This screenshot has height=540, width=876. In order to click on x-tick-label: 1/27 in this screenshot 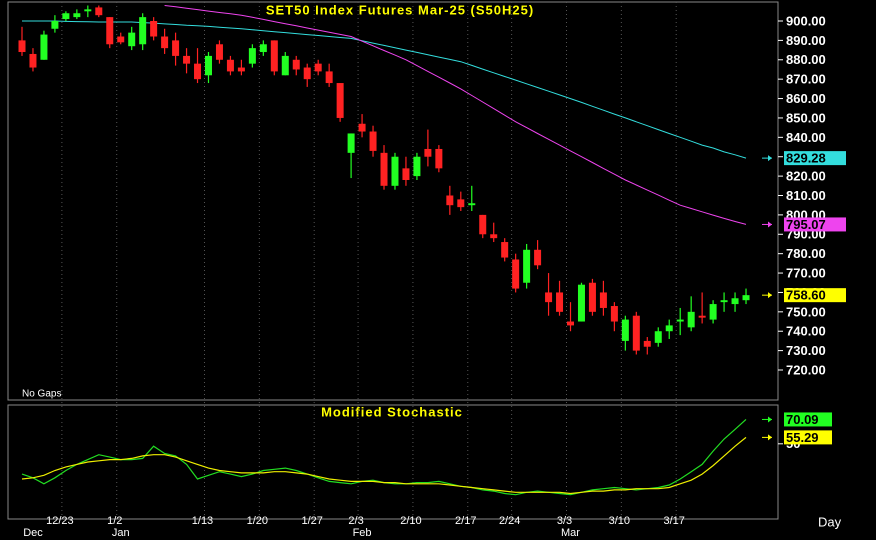, I will do `click(311, 521)`.